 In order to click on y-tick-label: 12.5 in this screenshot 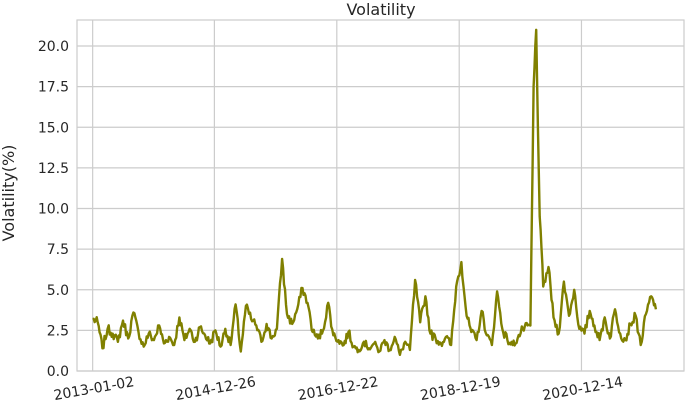, I will do `click(53, 169)`.